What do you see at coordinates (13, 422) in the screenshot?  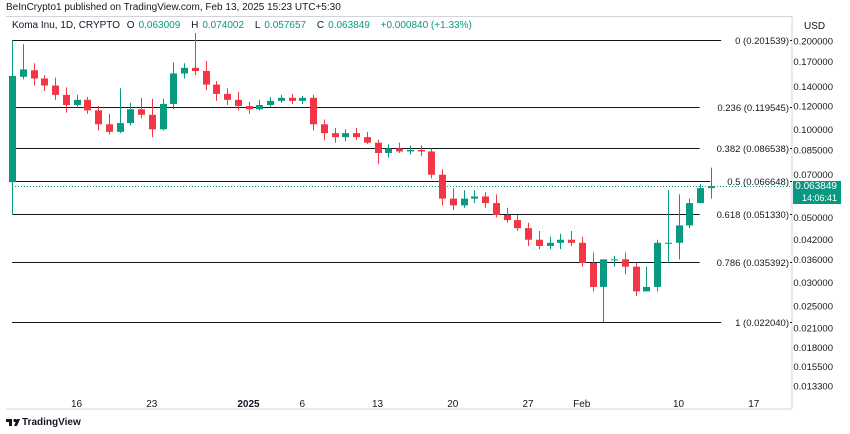 I see `tradingview-logo-icon` at bounding box center [13, 422].